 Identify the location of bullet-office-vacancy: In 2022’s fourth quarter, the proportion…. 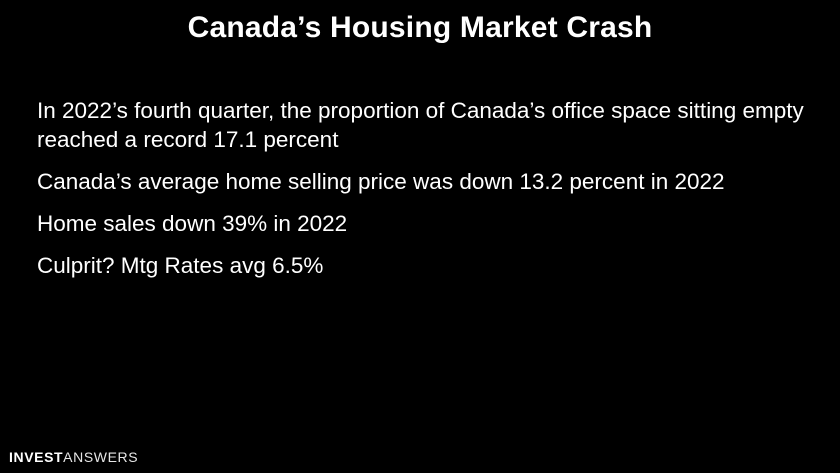
(420, 125).